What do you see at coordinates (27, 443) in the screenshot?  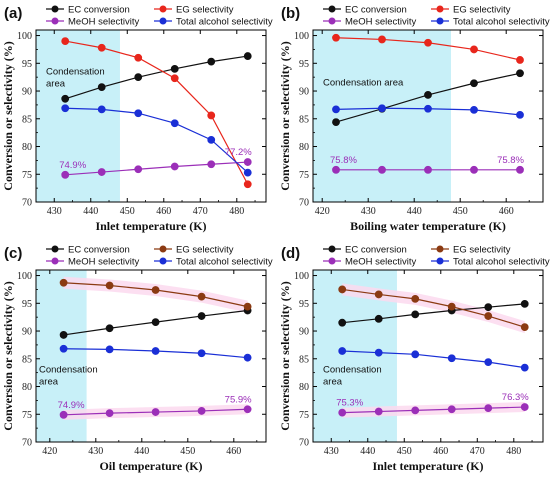 I see `y-tick-label: 70` at bounding box center [27, 443].